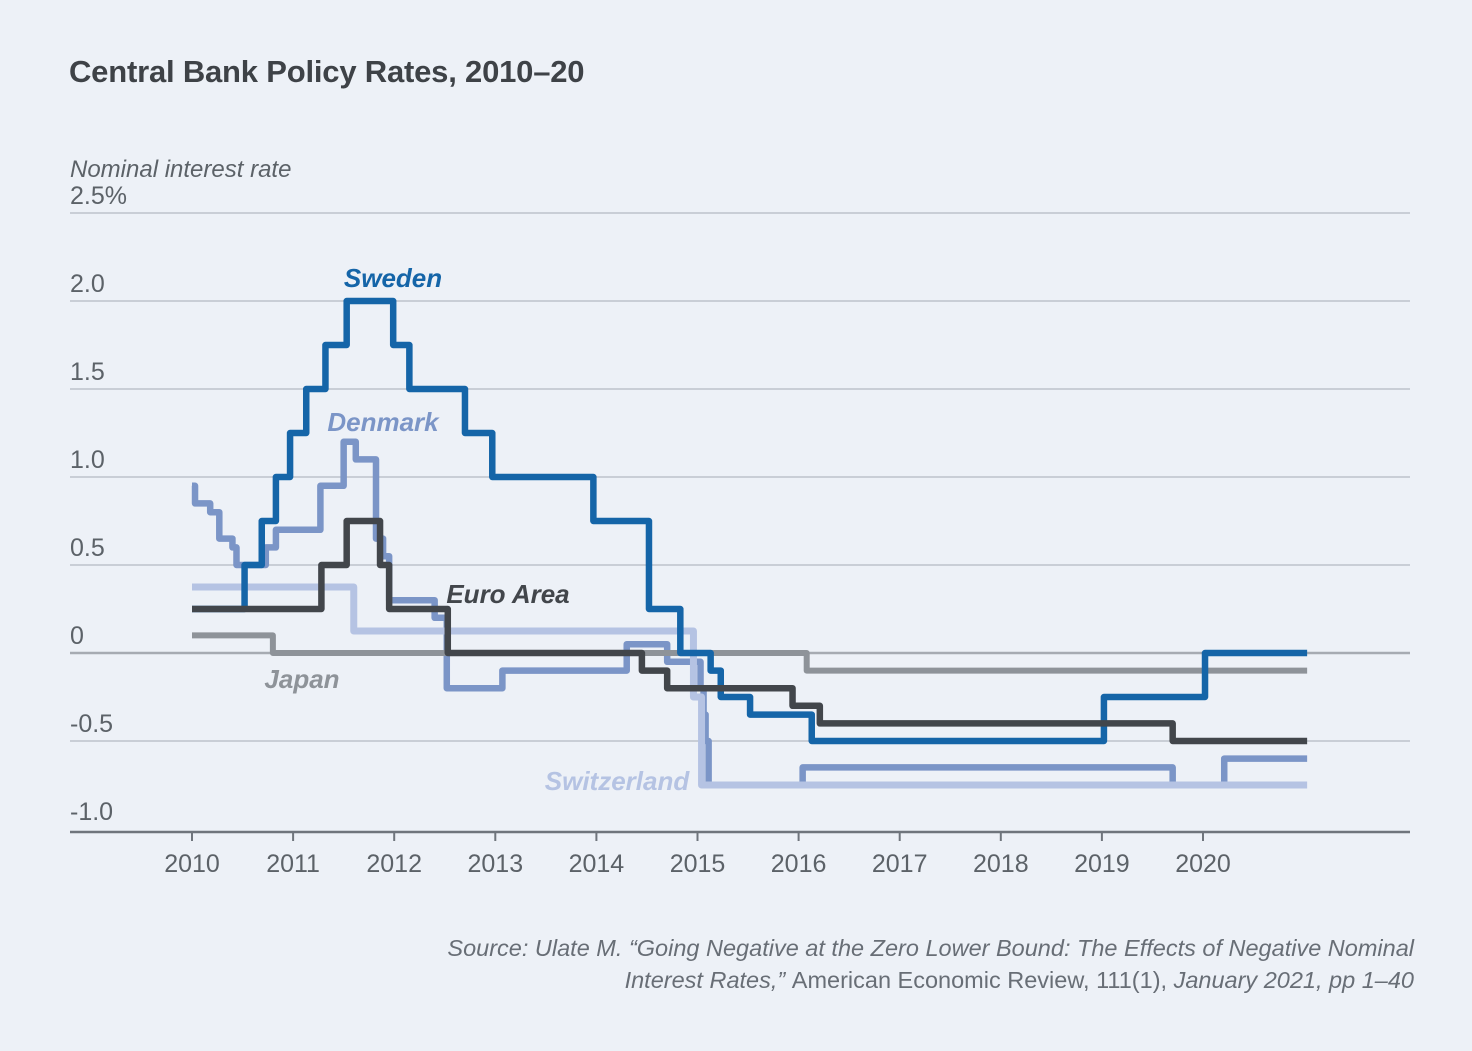 The height and width of the screenshot is (1051, 1472). What do you see at coordinates (87, 460) in the screenshot?
I see `y-tick-label: 1.0` at bounding box center [87, 460].